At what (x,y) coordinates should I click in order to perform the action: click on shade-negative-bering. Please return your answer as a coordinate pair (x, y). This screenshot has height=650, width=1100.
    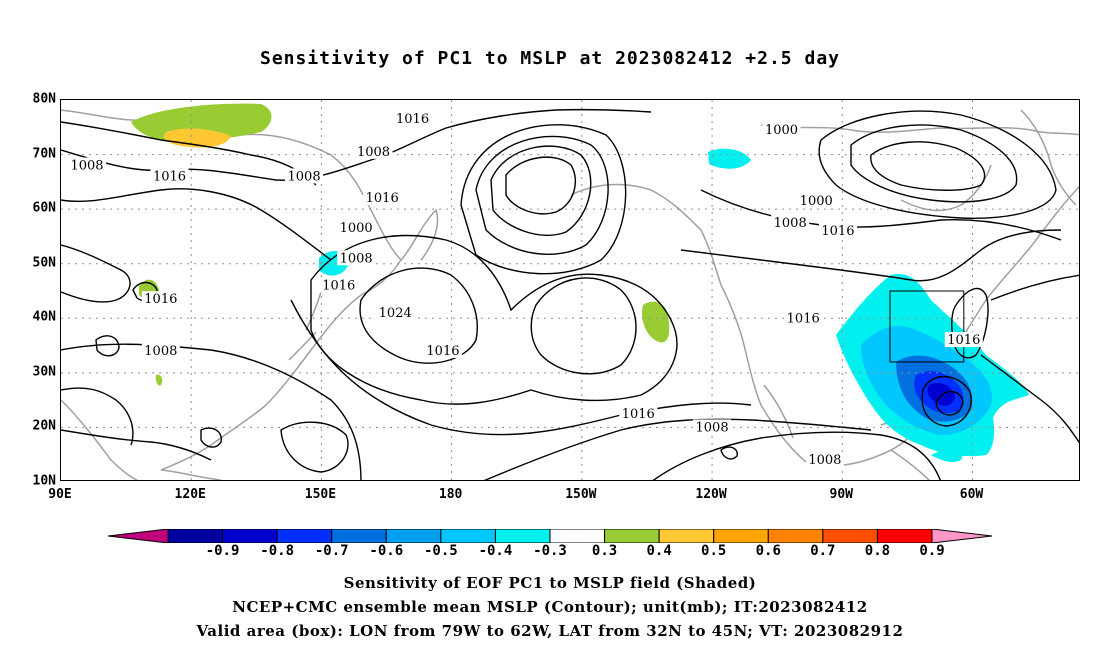
    Looking at the image, I should click on (729, 158).